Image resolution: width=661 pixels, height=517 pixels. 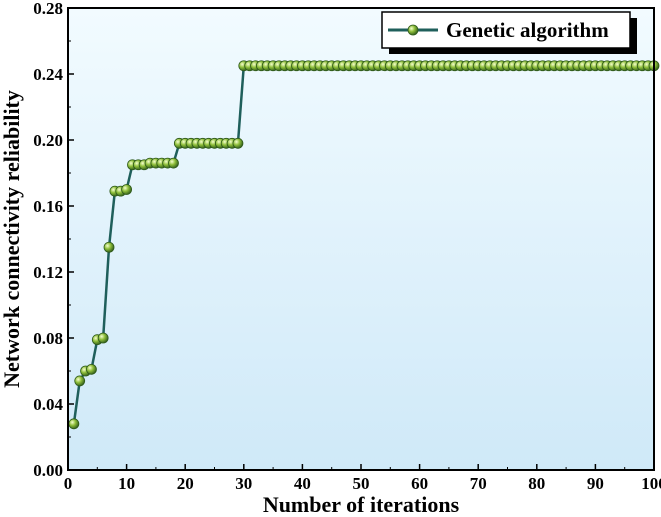 I want to click on x-tick-label: 50, so click(x=361, y=483).